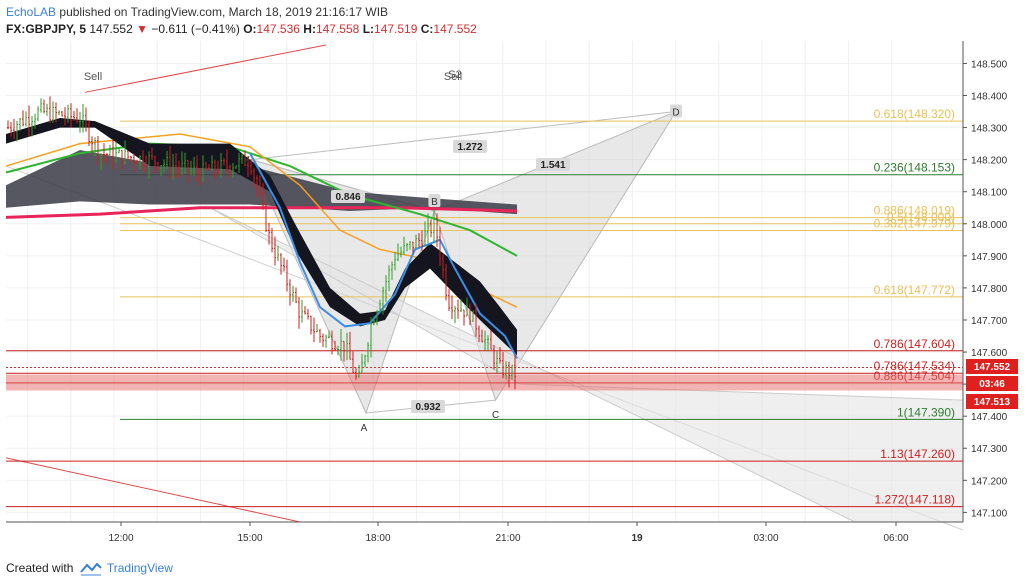 The height and width of the screenshot is (586, 1028). Describe the element at coordinates (368, 29) in the screenshot. I see `low-label: L:` at that location.